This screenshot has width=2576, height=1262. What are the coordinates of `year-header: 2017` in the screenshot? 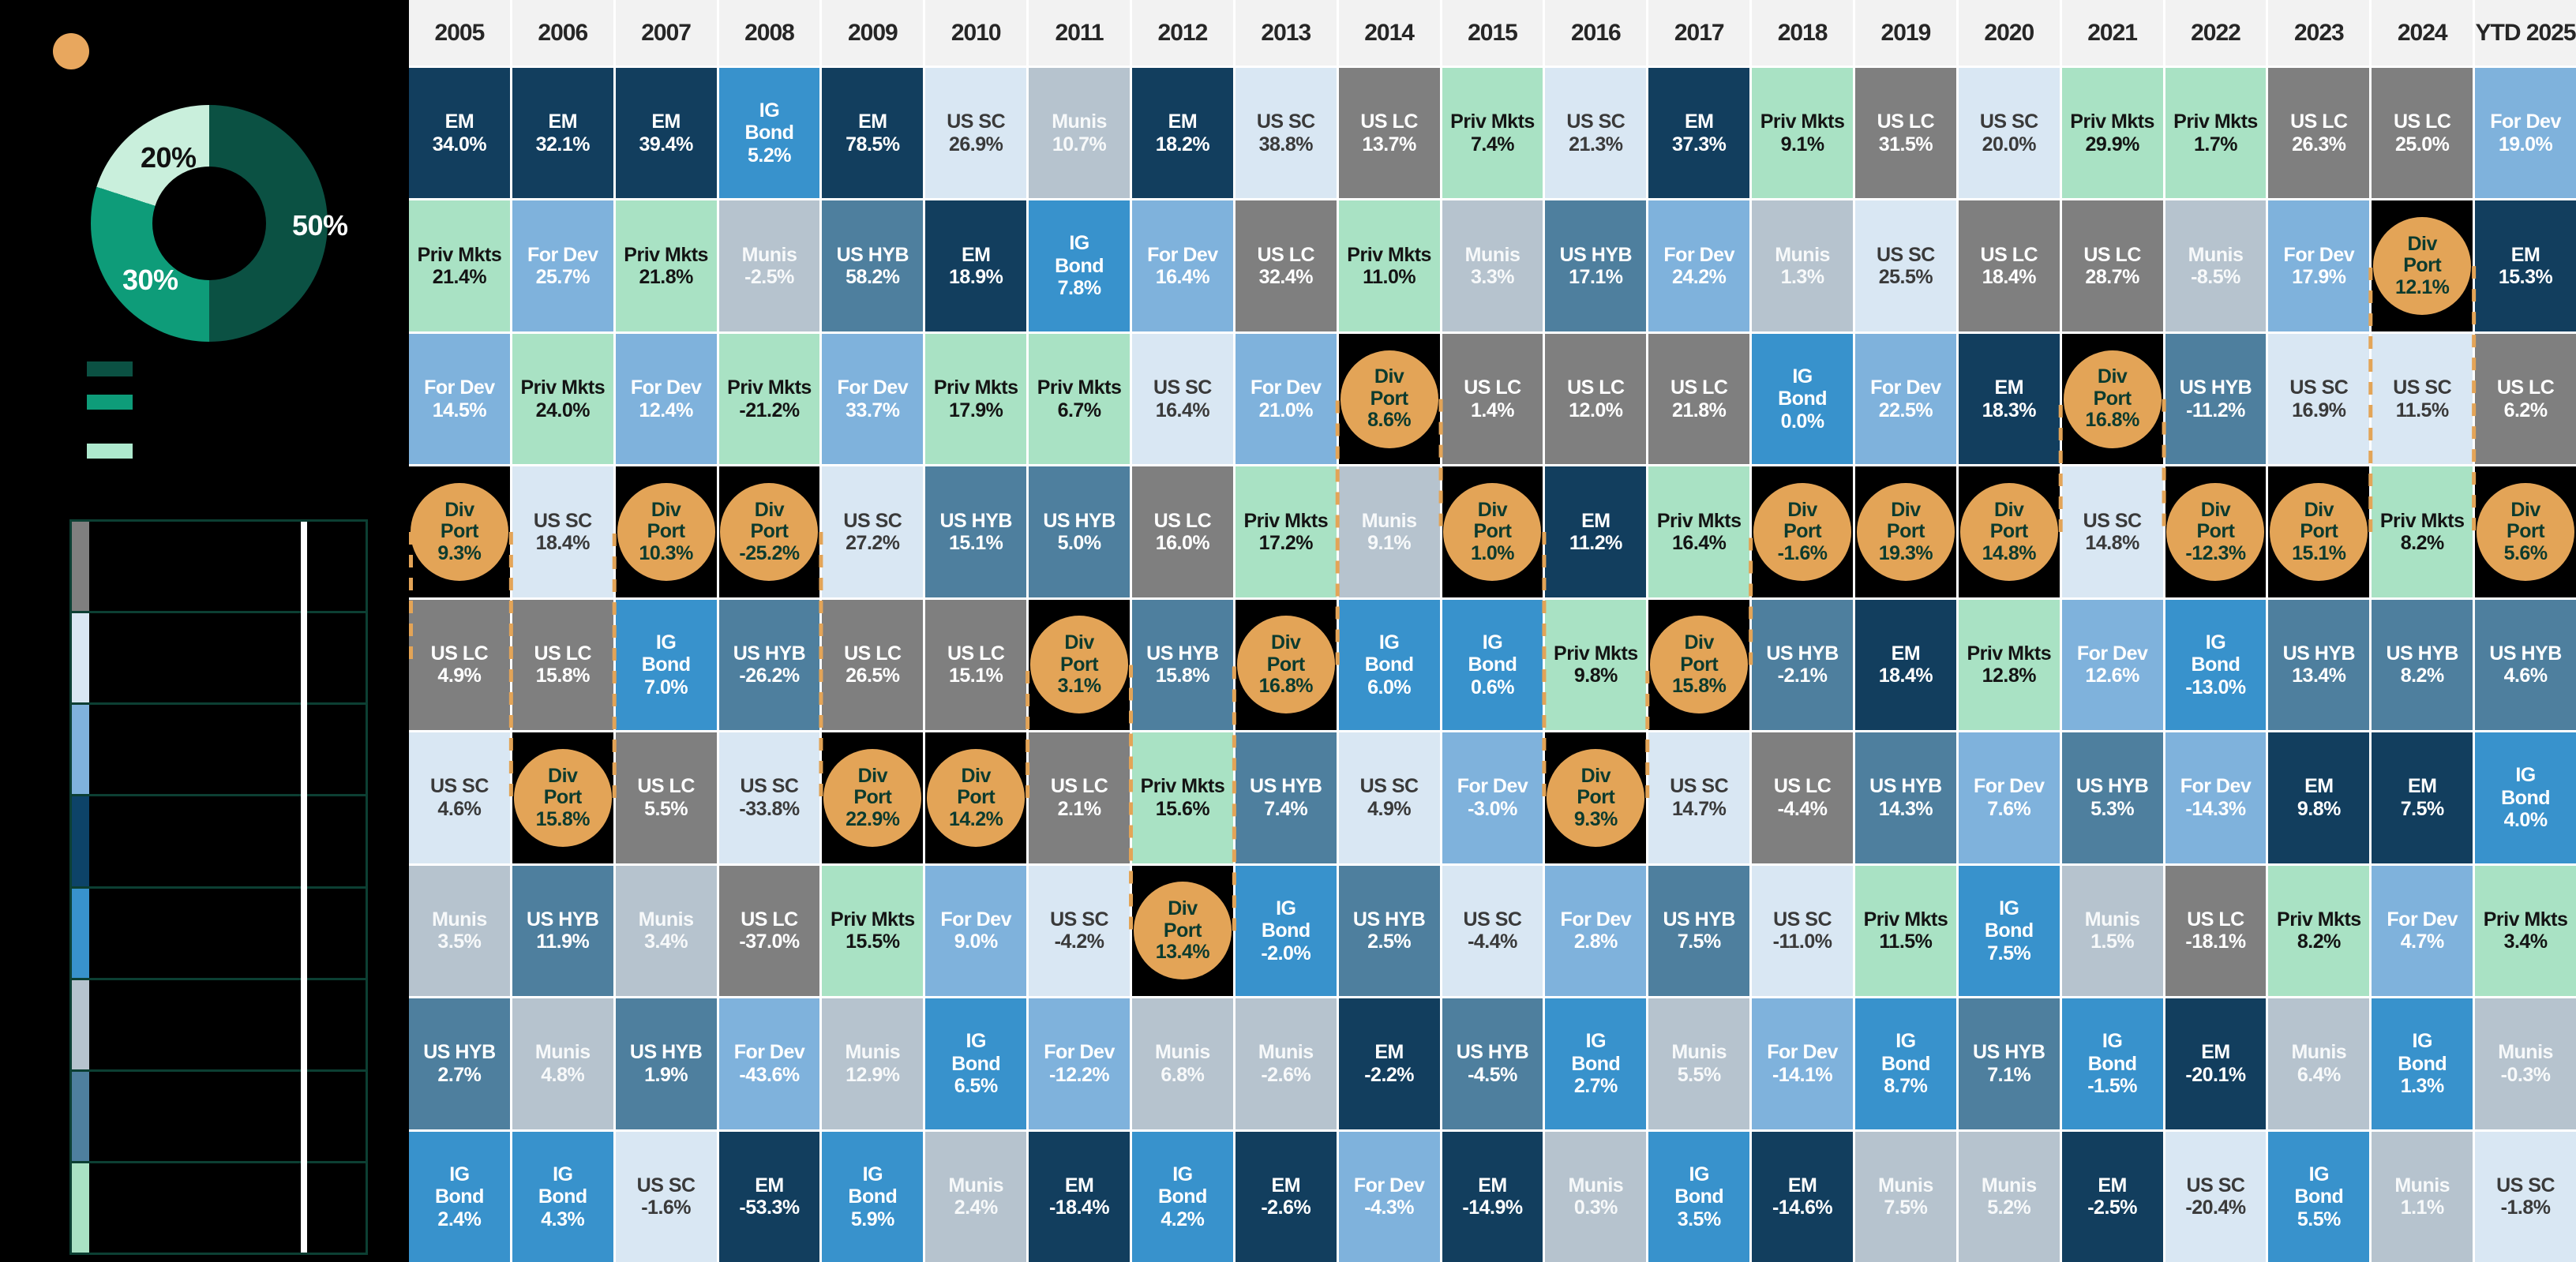 It's located at (1699, 33).